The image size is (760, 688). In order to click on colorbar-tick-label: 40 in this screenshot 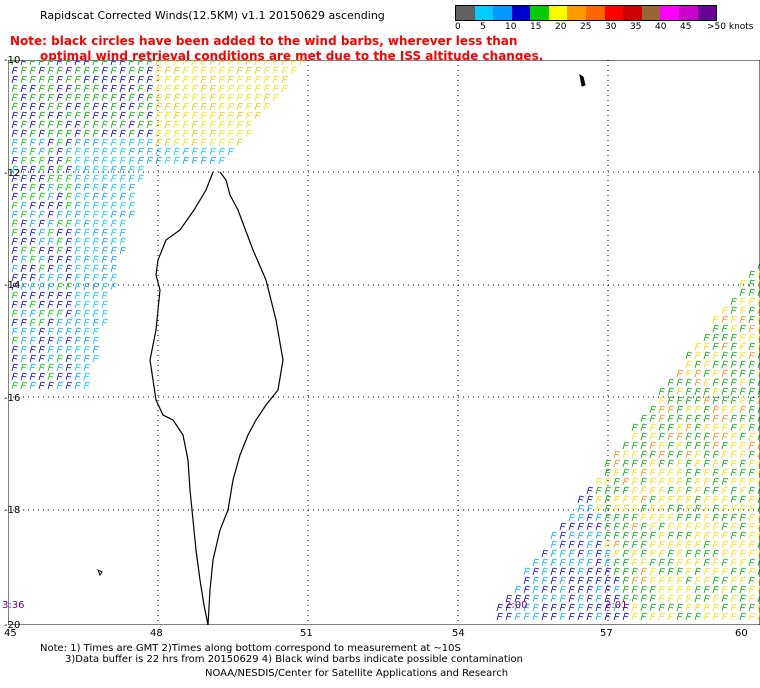, I will do `click(661, 27)`.